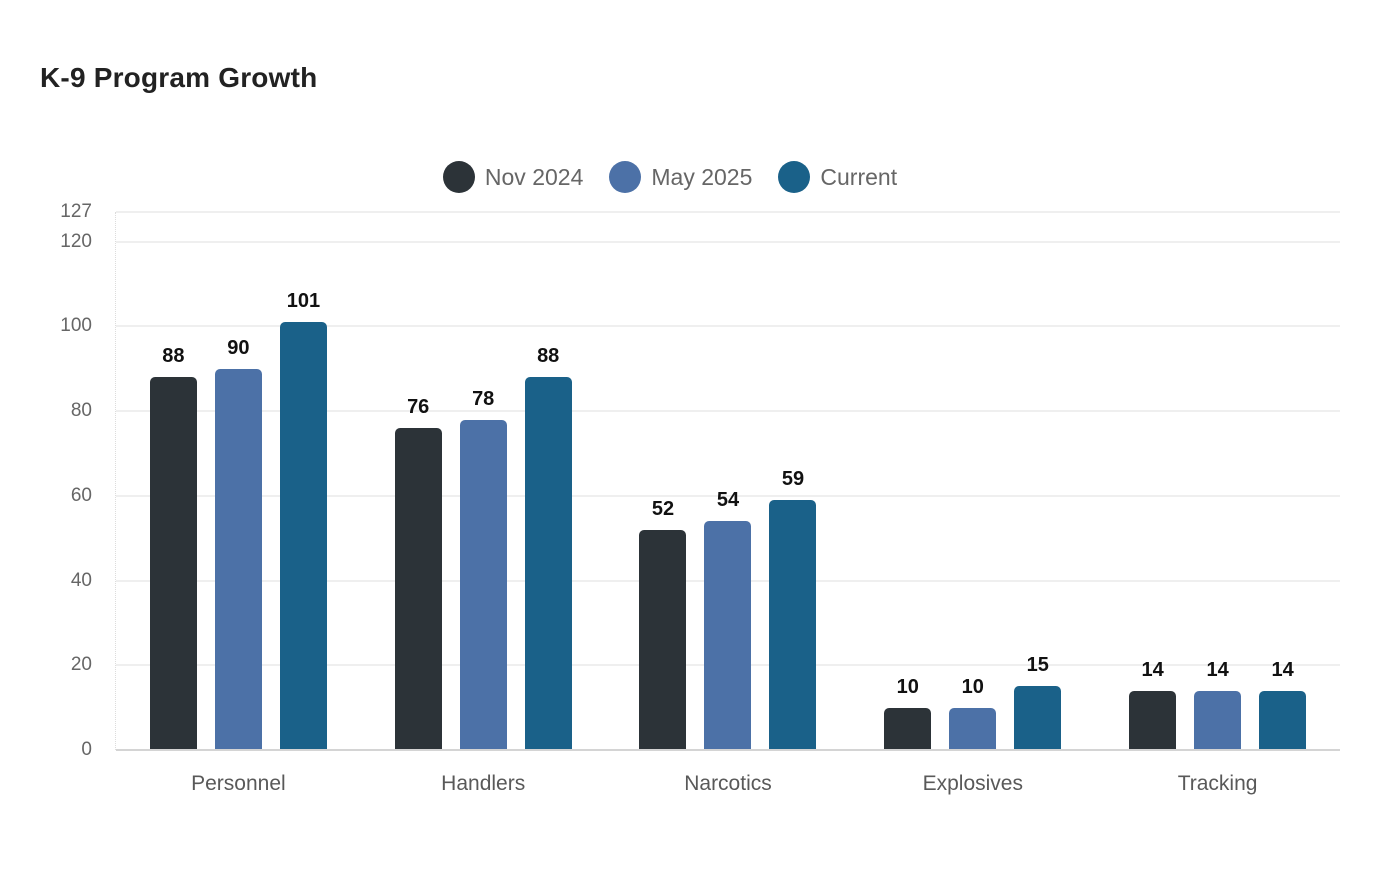  I want to click on bar-personnel-current: 101, so click(303, 520).